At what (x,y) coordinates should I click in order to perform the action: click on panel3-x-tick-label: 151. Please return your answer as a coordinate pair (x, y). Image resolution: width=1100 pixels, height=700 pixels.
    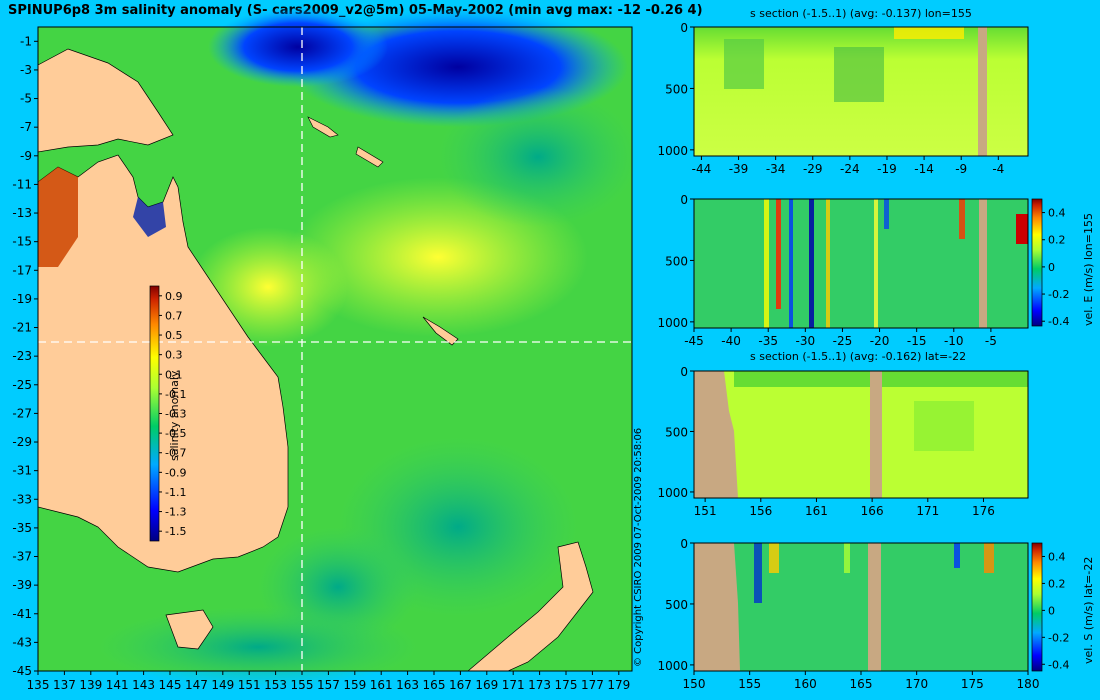
    Looking at the image, I should click on (705, 511).